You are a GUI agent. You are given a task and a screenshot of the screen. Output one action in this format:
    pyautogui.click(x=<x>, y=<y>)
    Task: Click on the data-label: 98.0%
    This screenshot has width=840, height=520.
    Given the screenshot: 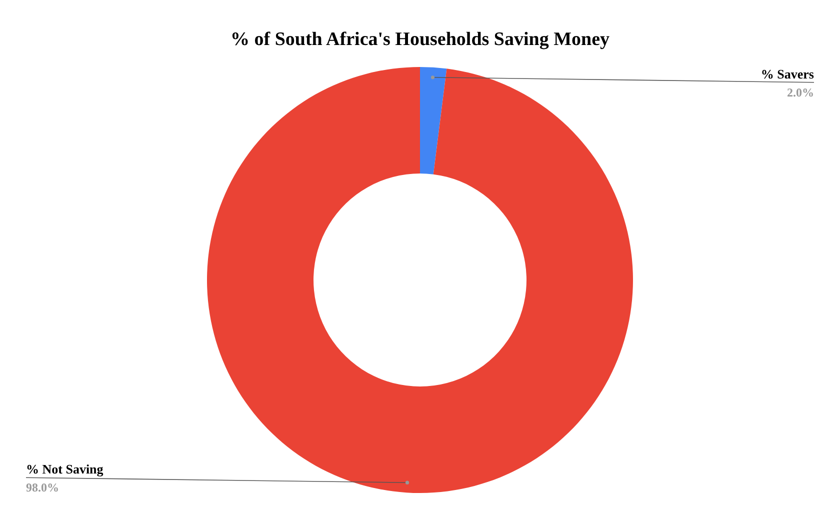 What is the action you would take?
    pyautogui.click(x=42, y=487)
    